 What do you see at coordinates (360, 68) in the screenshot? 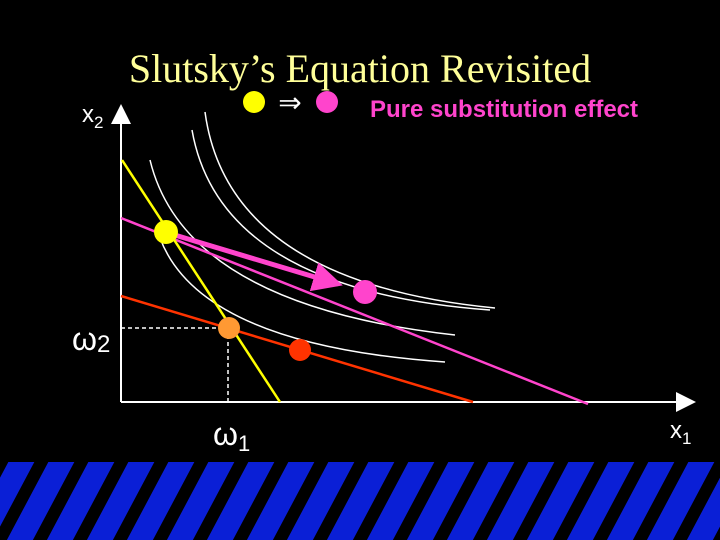
I see `slide-title: Slutsky’s Equation Revisited` at bounding box center [360, 68].